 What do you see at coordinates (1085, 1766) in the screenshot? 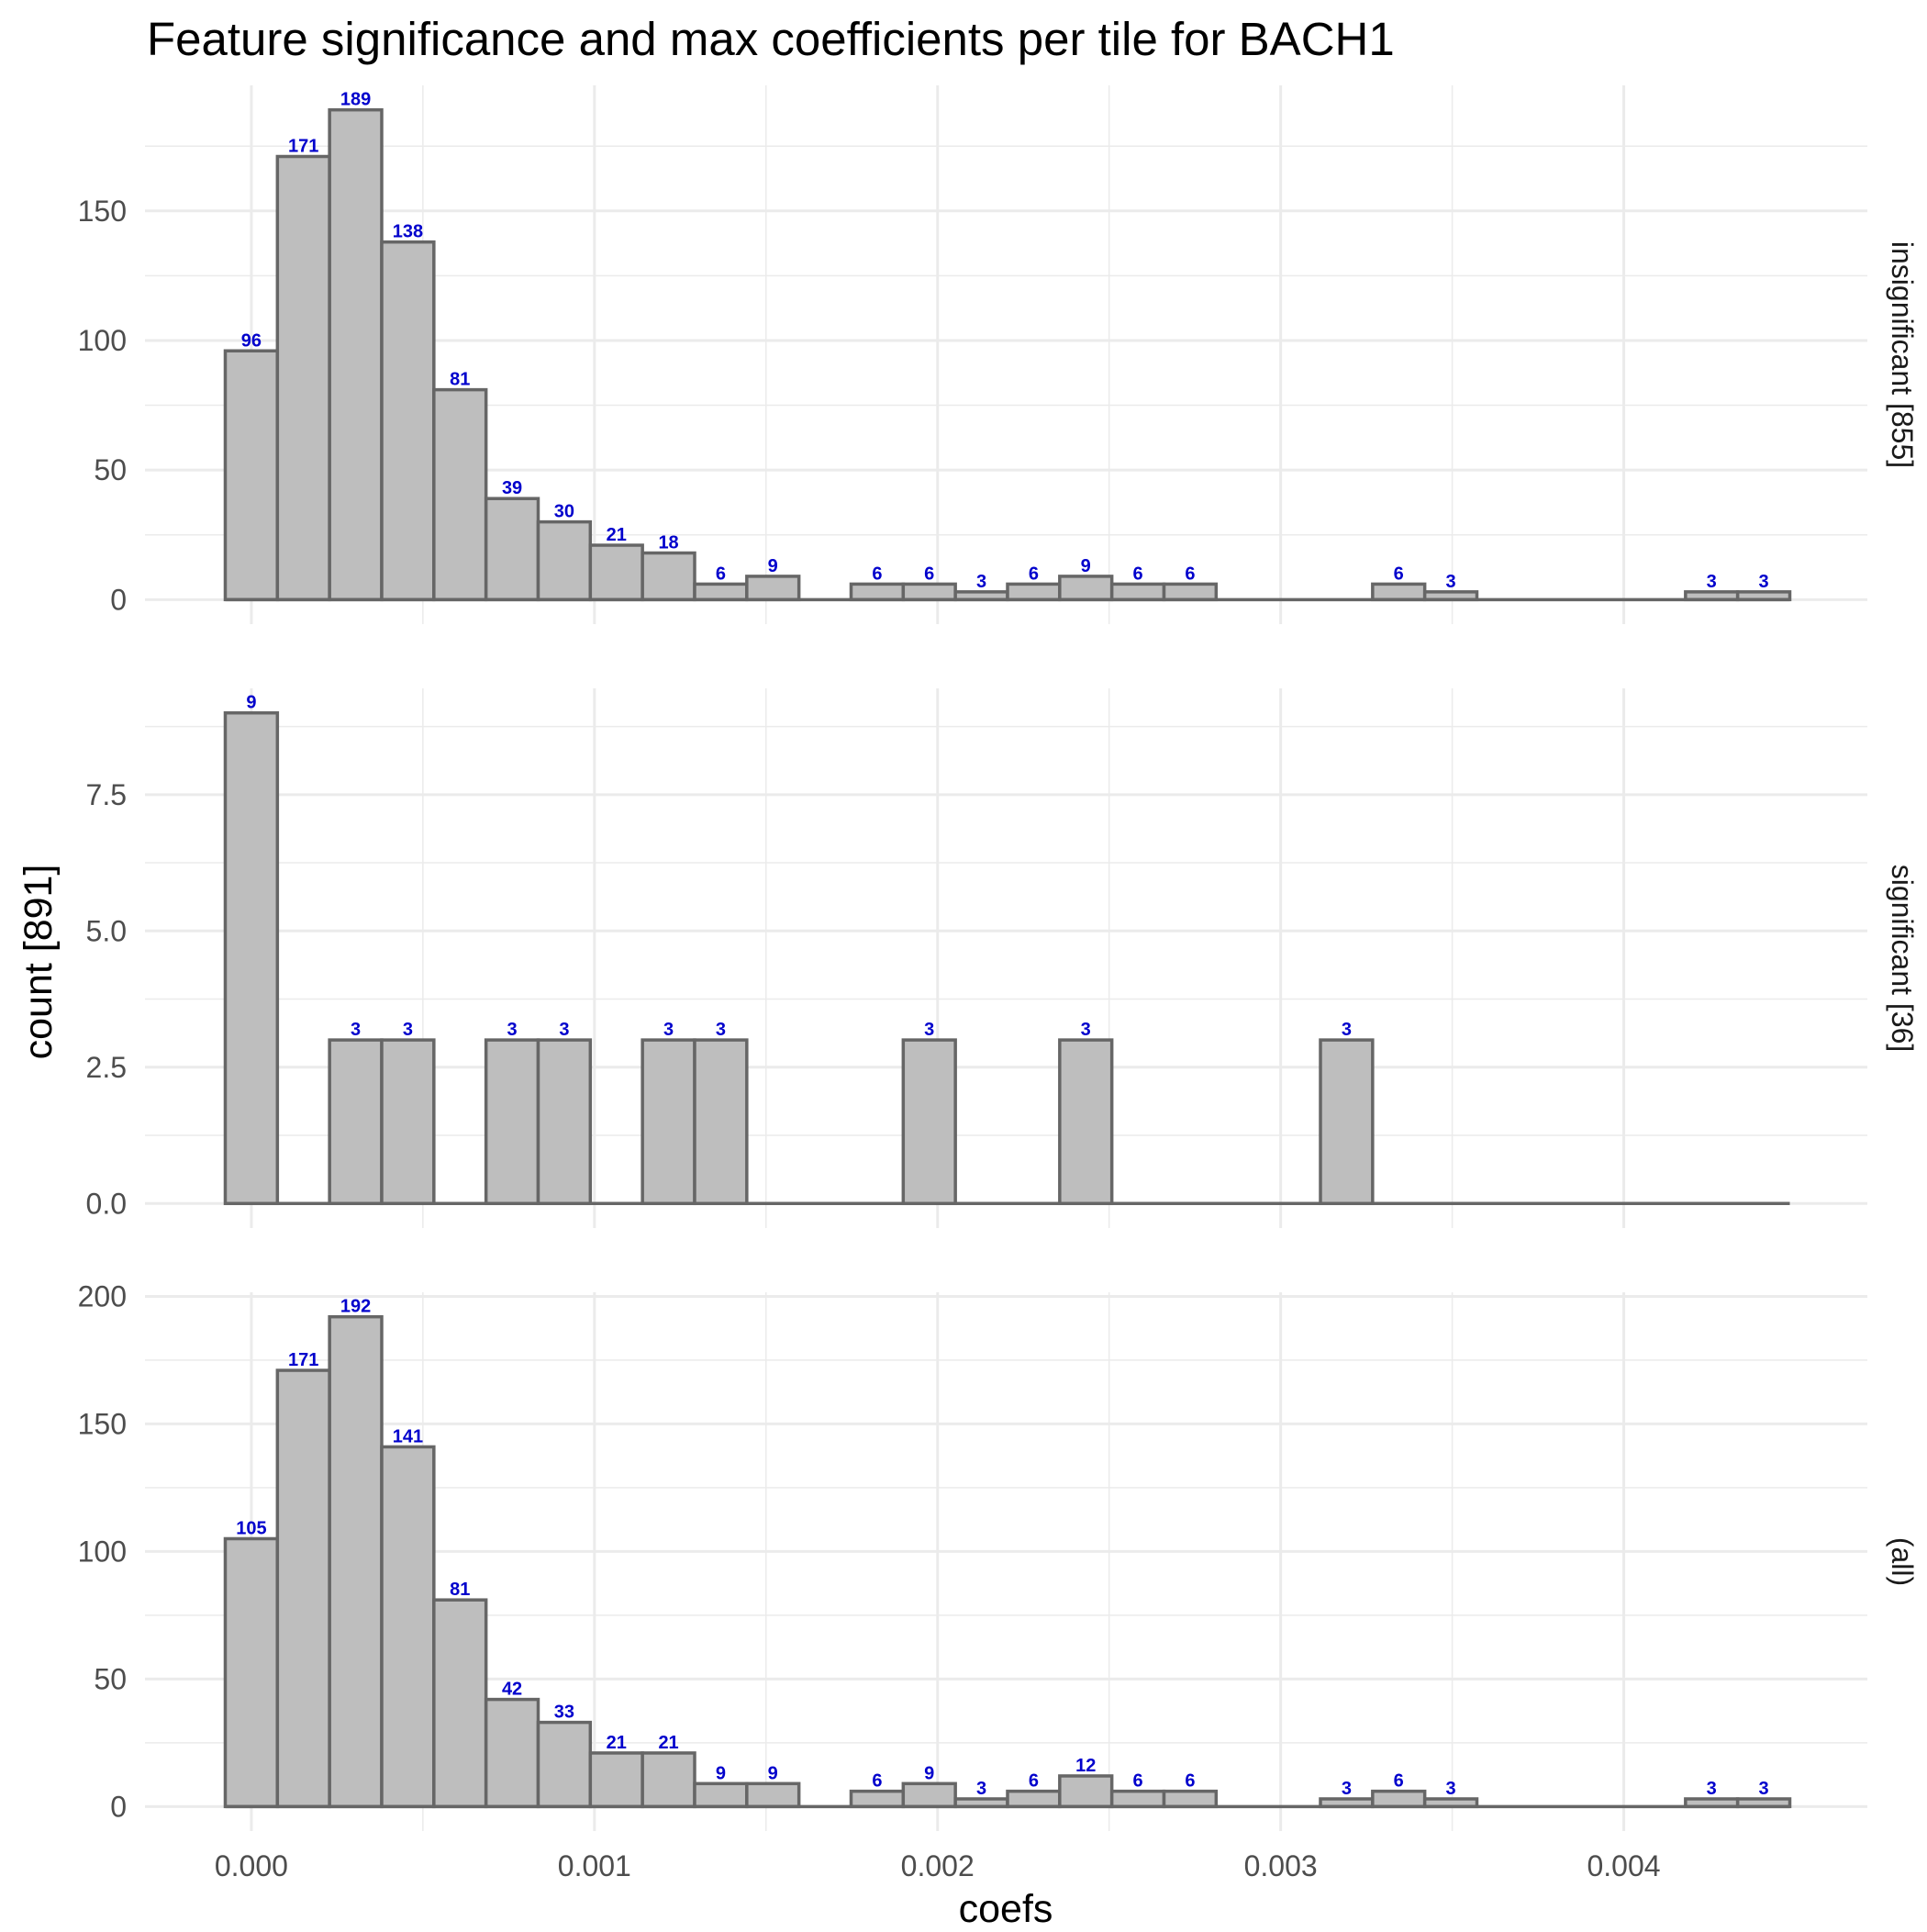
I see `bar-count-label: 12` at bounding box center [1085, 1766].